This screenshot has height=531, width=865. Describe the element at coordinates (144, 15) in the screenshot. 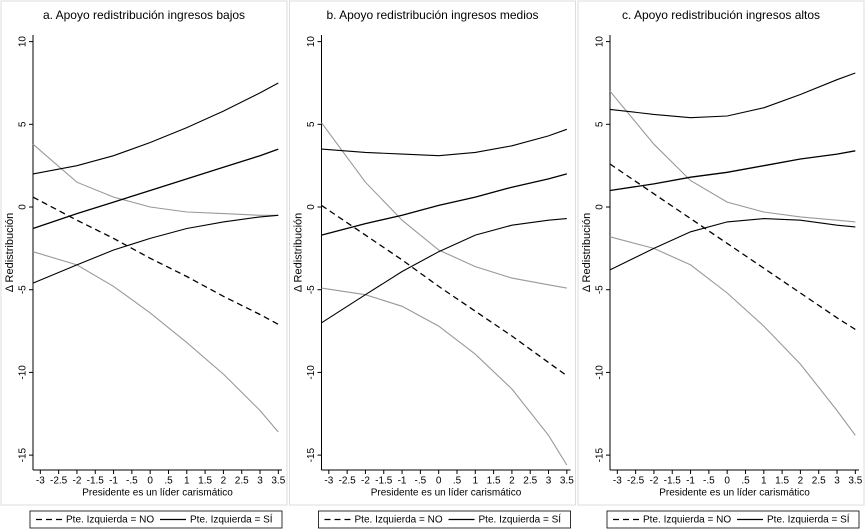

I see `panel-title: a. Apoyo redistribución ingresos bajos` at that location.